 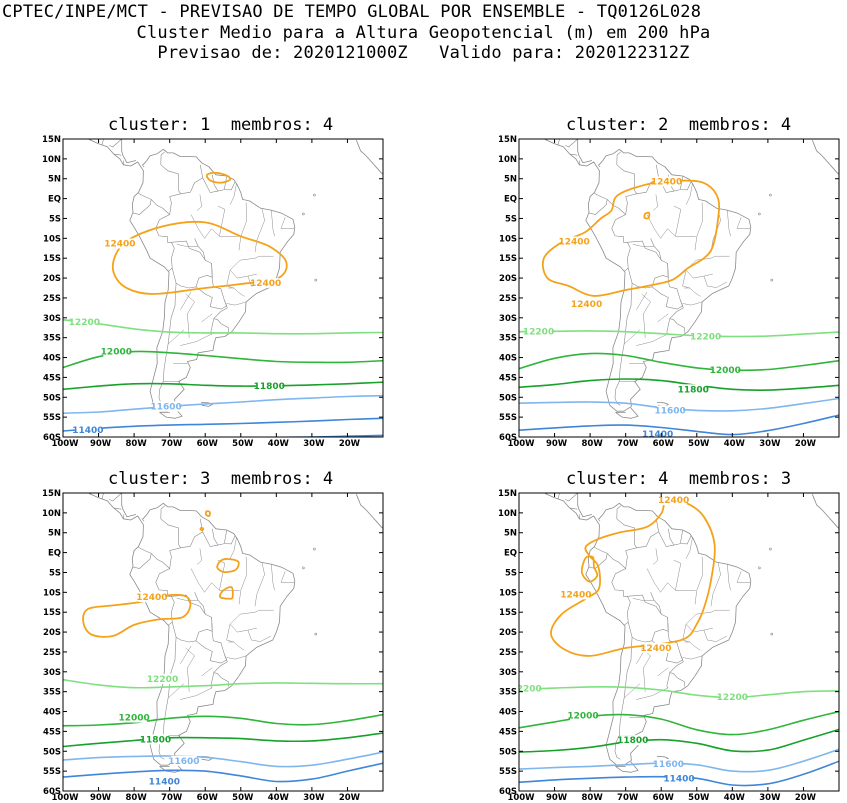 What do you see at coordinates (151, 598) in the screenshot?
I see `contour-label: 12400` at bounding box center [151, 598].